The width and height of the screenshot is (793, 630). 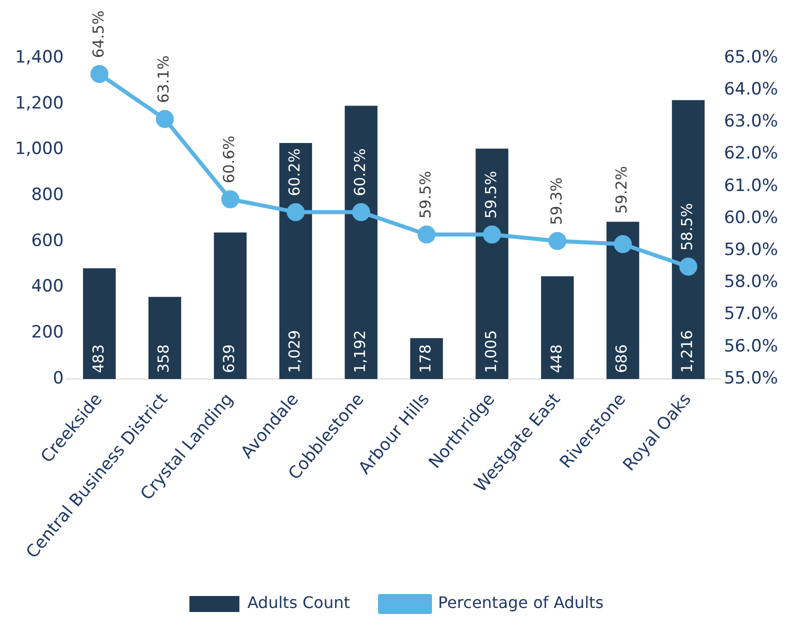 I want to click on y2-tick-label: 65.0%, so click(x=751, y=57).